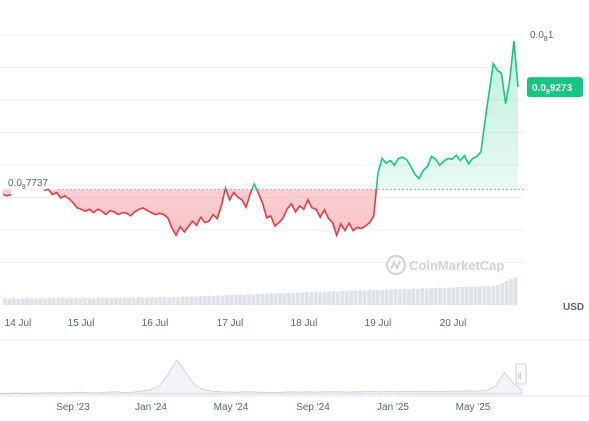  I want to click on current-price-badge, so click(555, 87).